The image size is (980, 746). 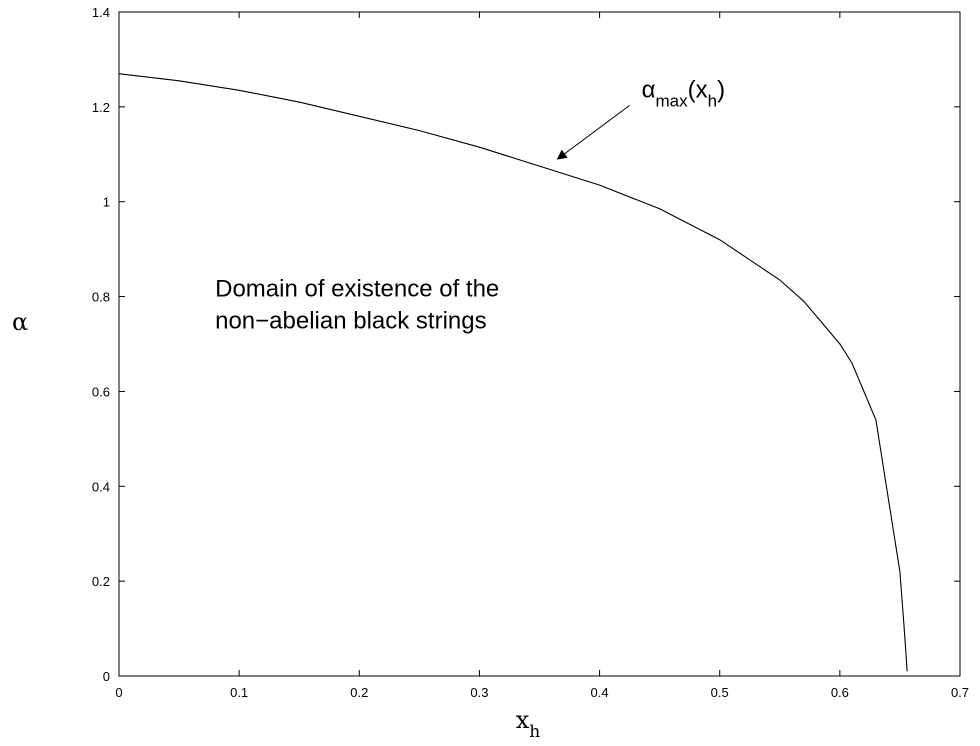 I want to click on x-tick-label: 0.3, so click(x=479, y=692).